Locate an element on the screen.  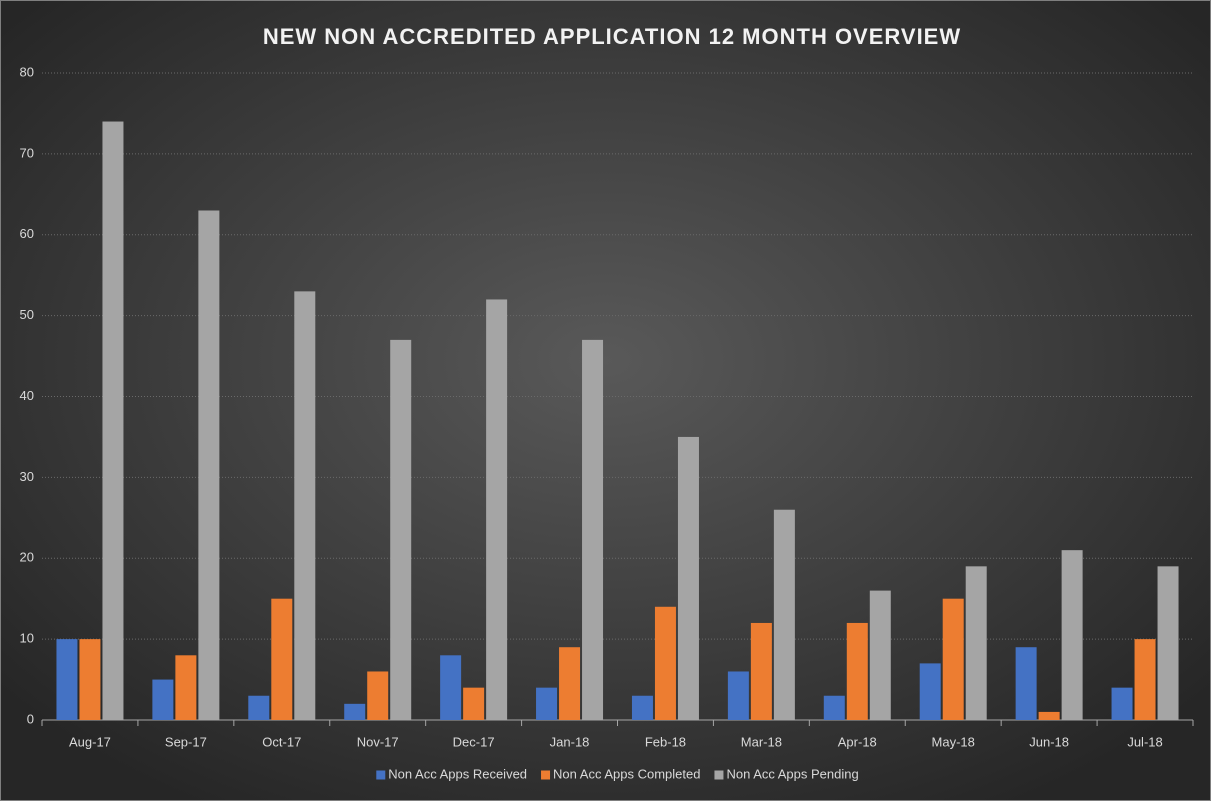
x-tick-label: Mar-18 is located at coordinates (761, 741).